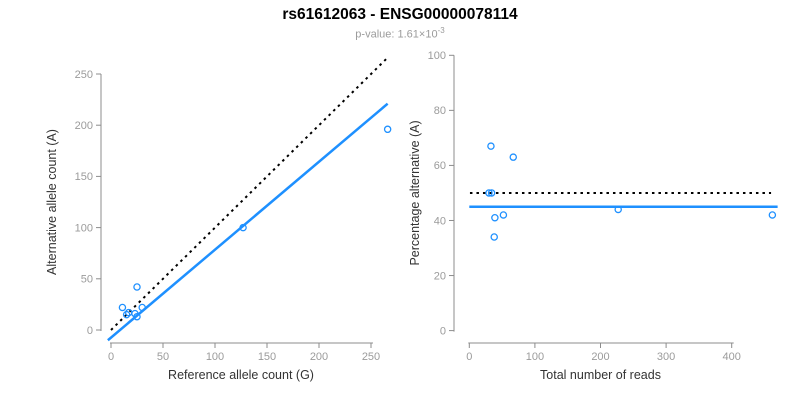 The width and height of the screenshot is (800, 400). Describe the element at coordinates (52, 202) in the screenshot. I see `left-y-axis-title: Alternative allele count (A)` at that location.